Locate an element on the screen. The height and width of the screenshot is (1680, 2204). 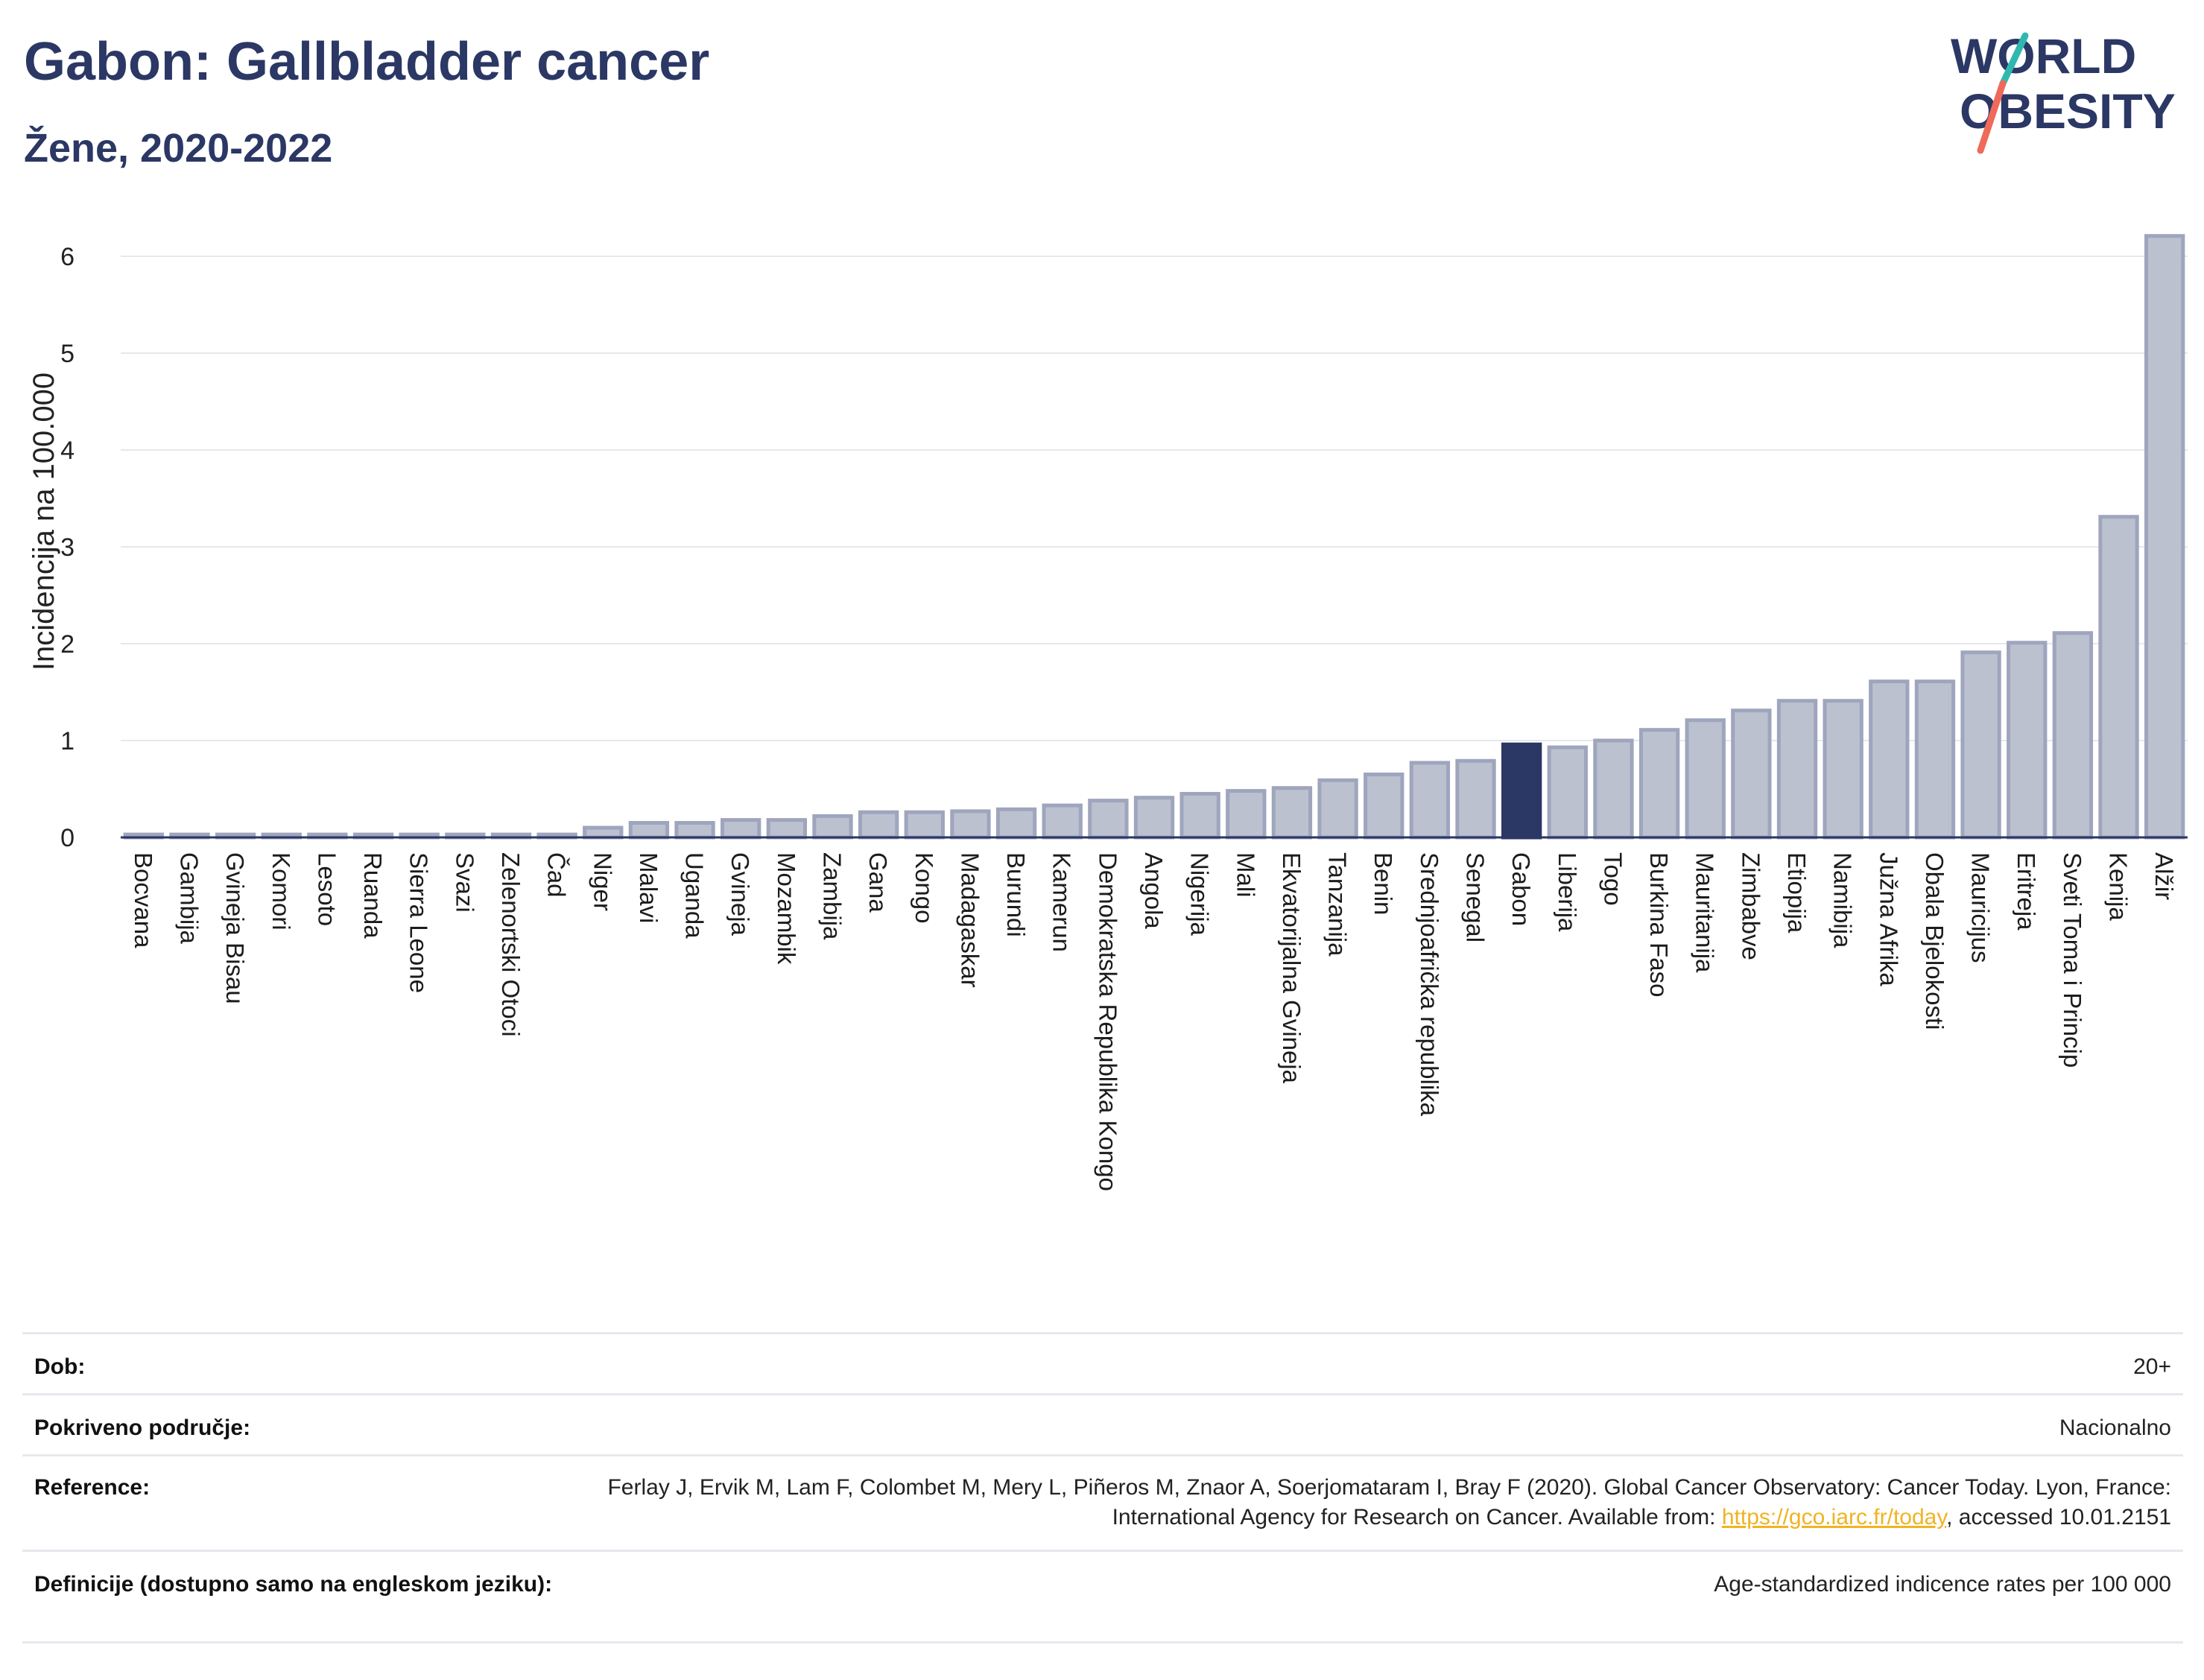
y-tick-label: 6 is located at coordinates (67, 257).